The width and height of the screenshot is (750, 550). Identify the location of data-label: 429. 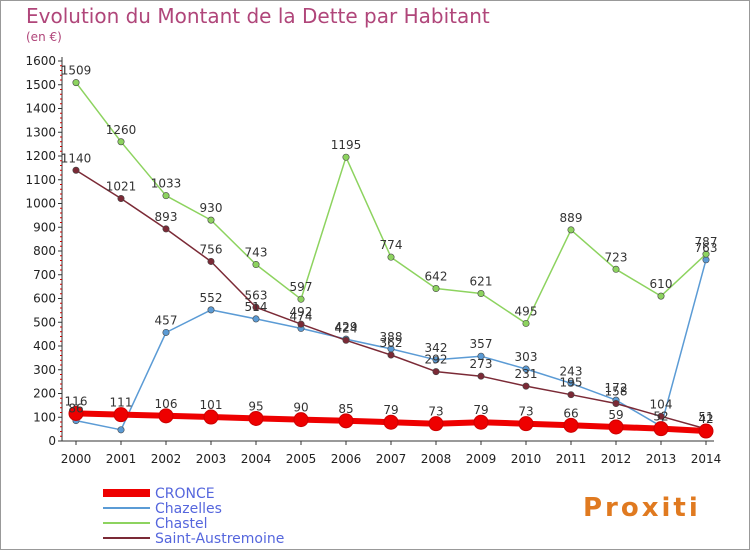
(346, 327).